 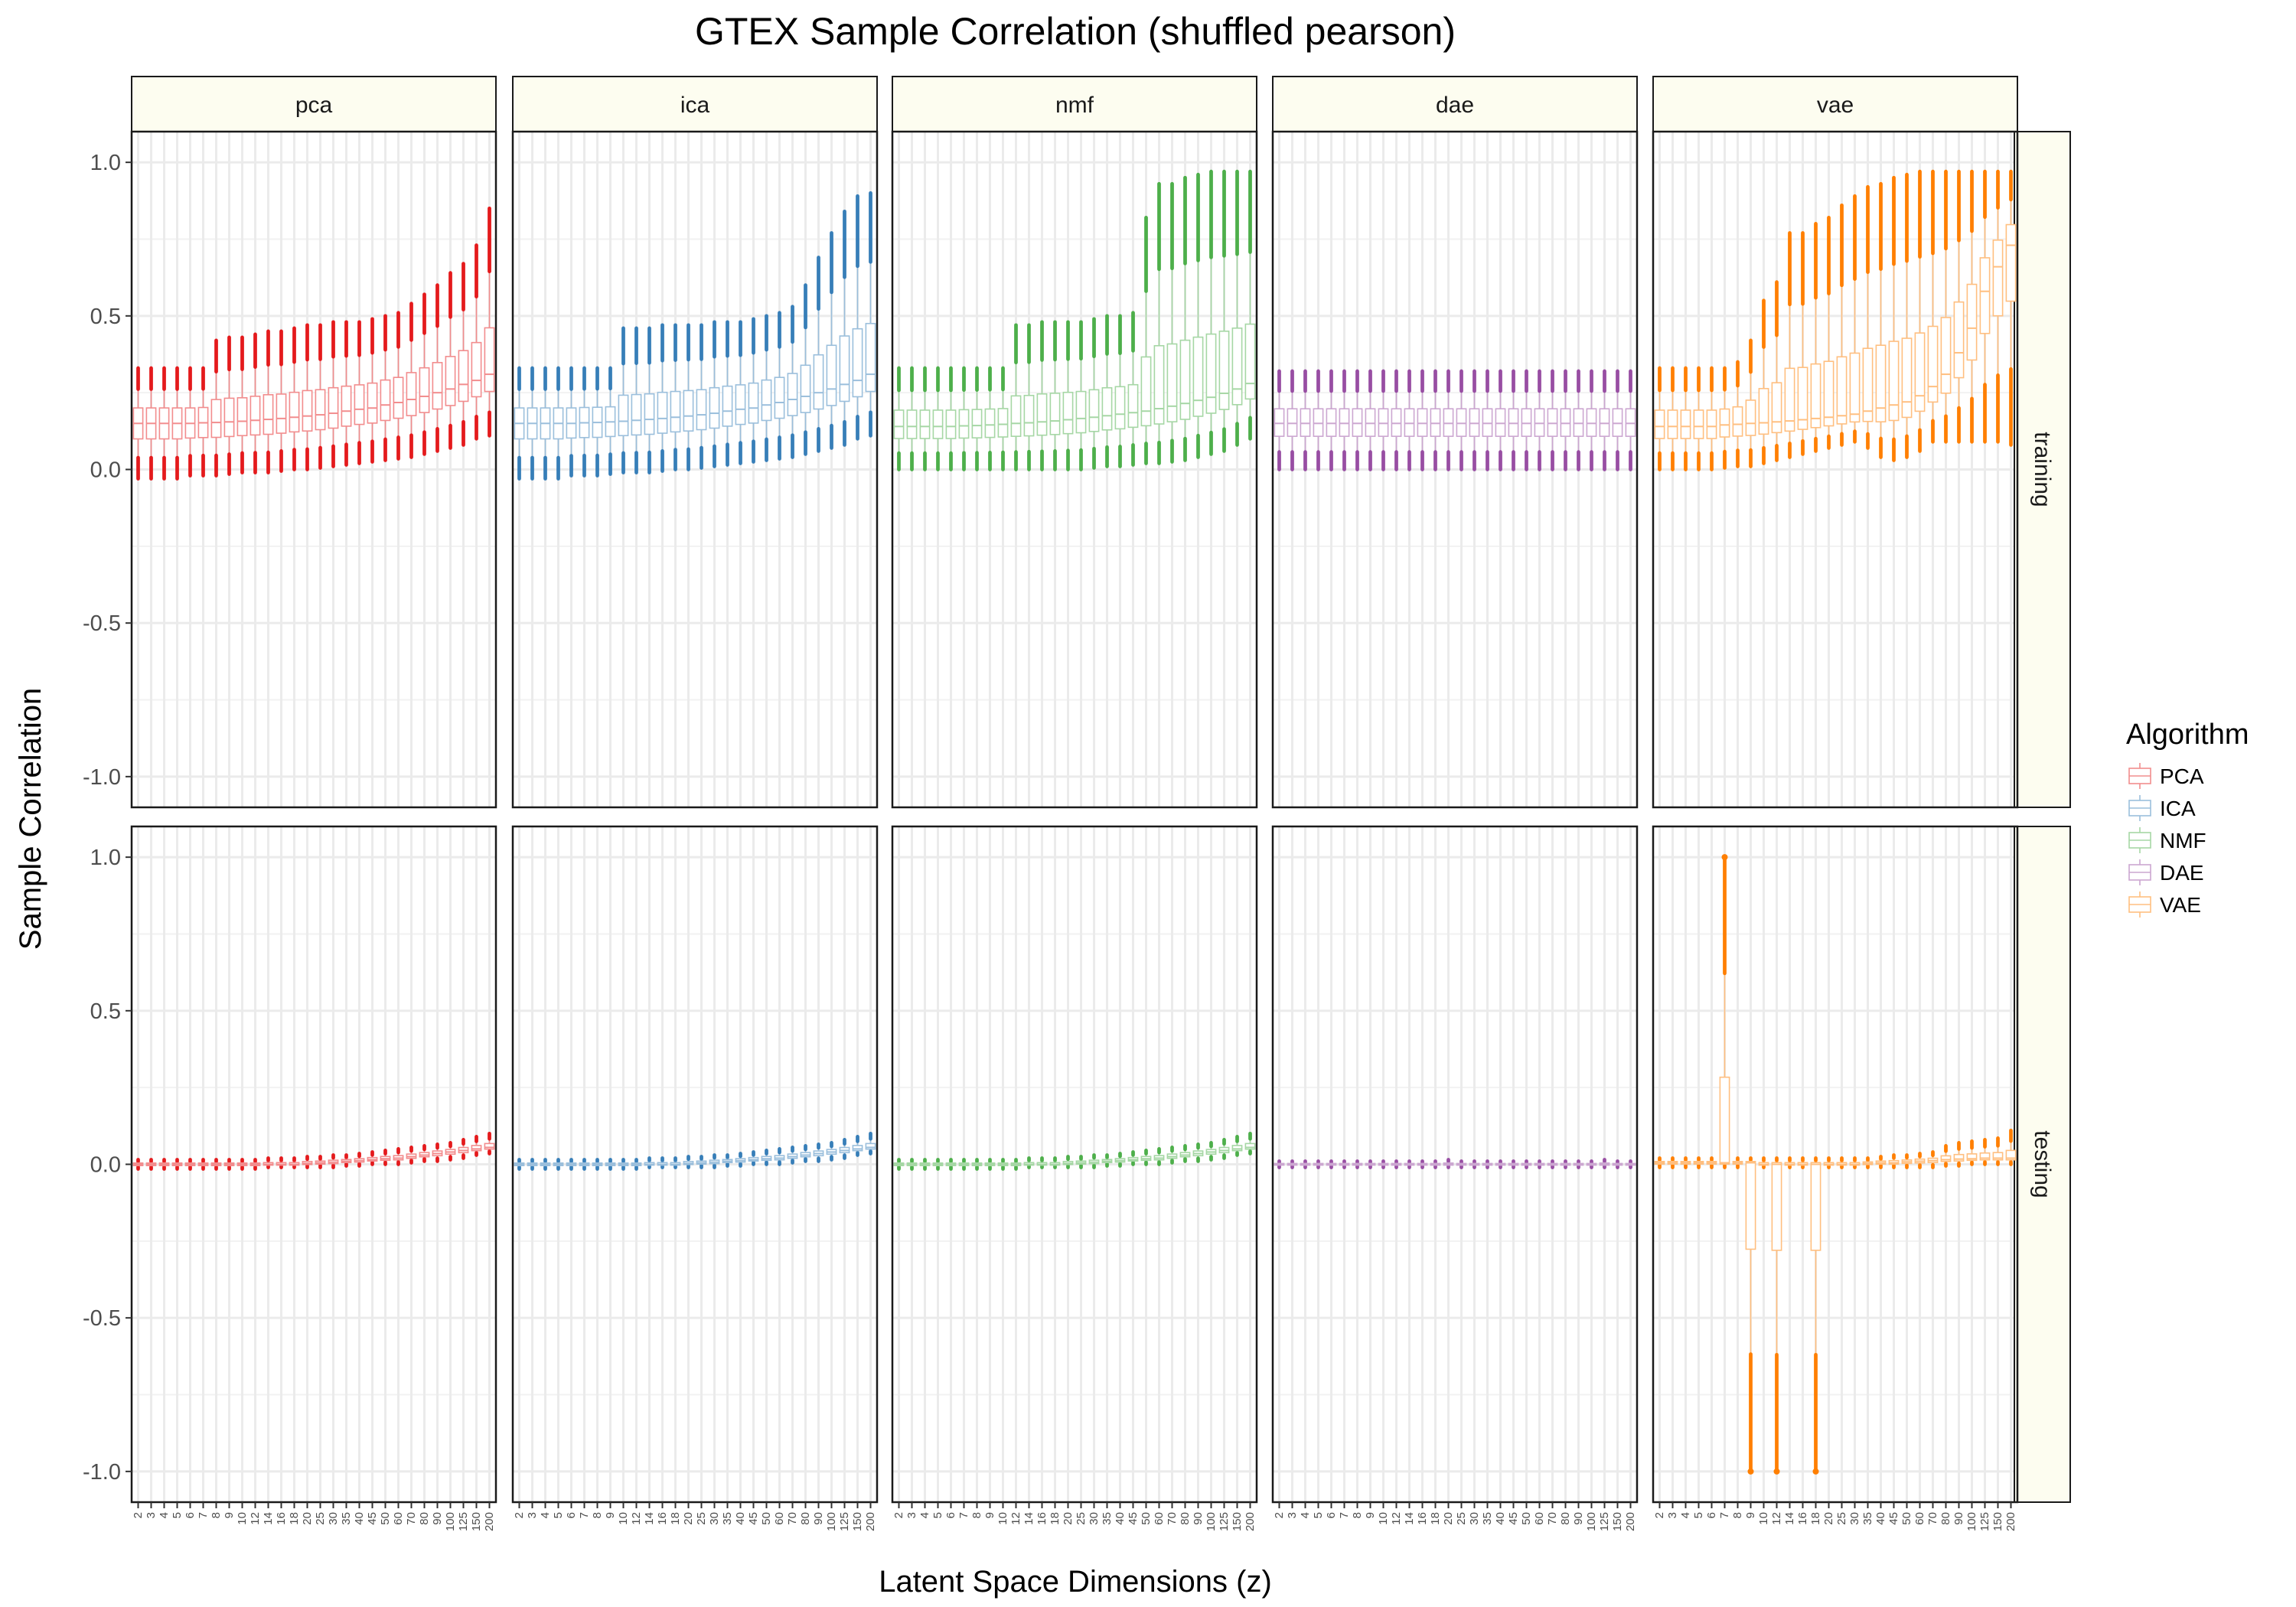 What do you see at coordinates (1500, 1164) in the screenshot?
I see `box-dae-testing-z40` at bounding box center [1500, 1164].